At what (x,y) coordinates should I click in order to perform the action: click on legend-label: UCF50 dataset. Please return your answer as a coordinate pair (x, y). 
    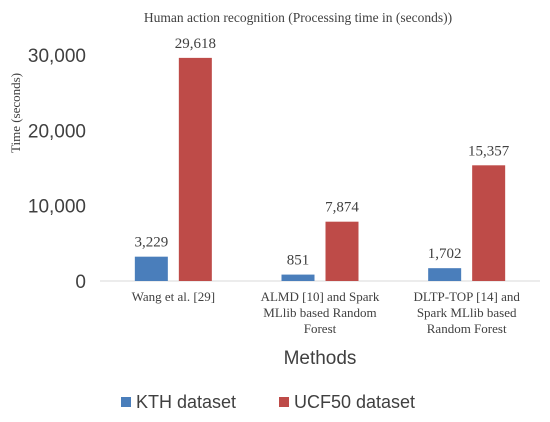
    Looking at the image, I should click on (354, 402).